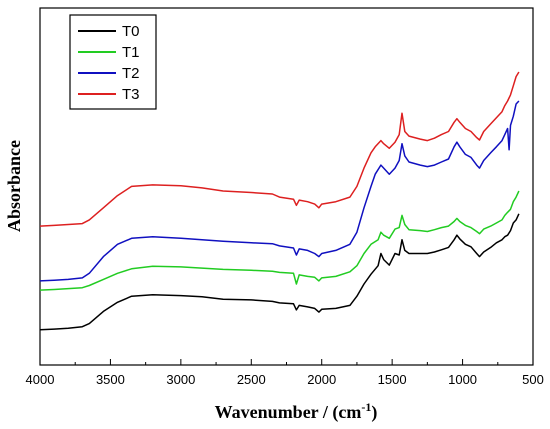 The width and height of the screenshot is (550, 429). Describe the element at coordinates (462, 379) in the screenshot. I see `x-tick-label: 1000` at that location.